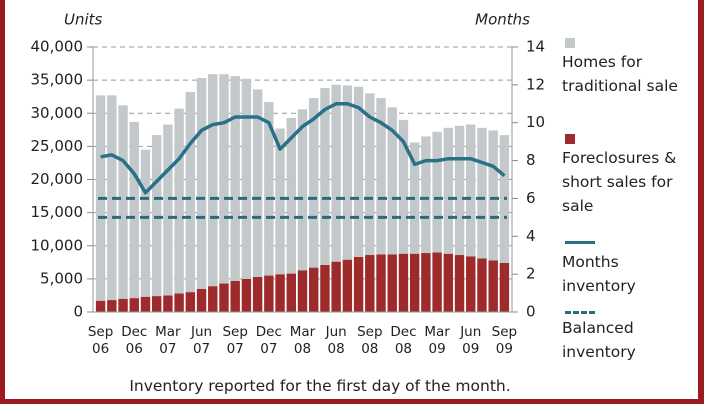 The image size is (704, 404). Describe the element at coordinates (134, 340) in the screenshot. I see `x-tick-label: Dec 06` at that location.